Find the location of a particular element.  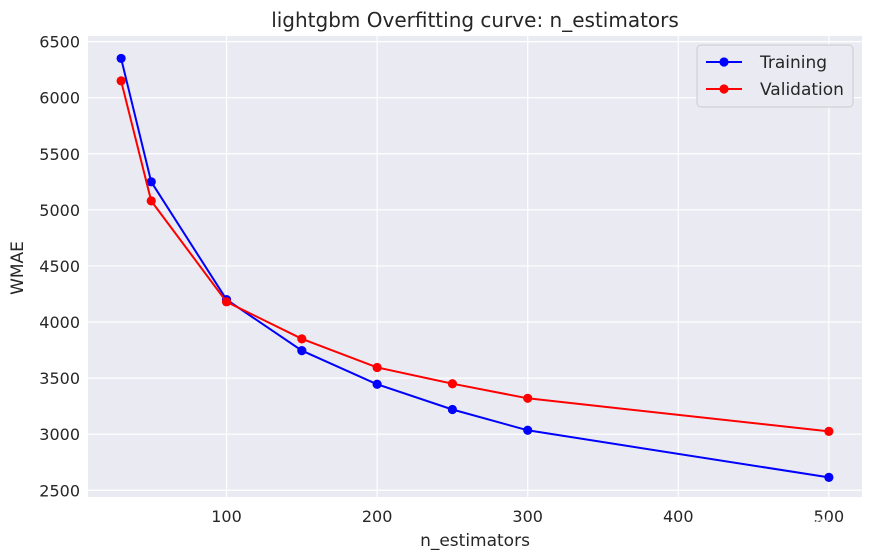

legend-item: Validation is located at coordinates (775, 90).